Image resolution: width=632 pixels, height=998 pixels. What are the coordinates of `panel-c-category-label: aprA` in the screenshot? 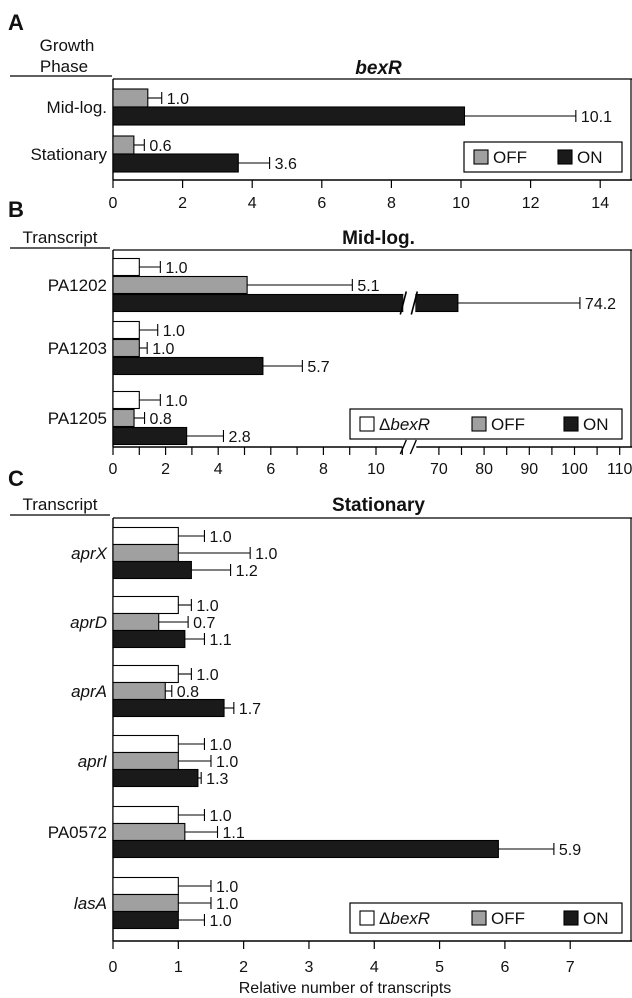 It's located at (89, 691).